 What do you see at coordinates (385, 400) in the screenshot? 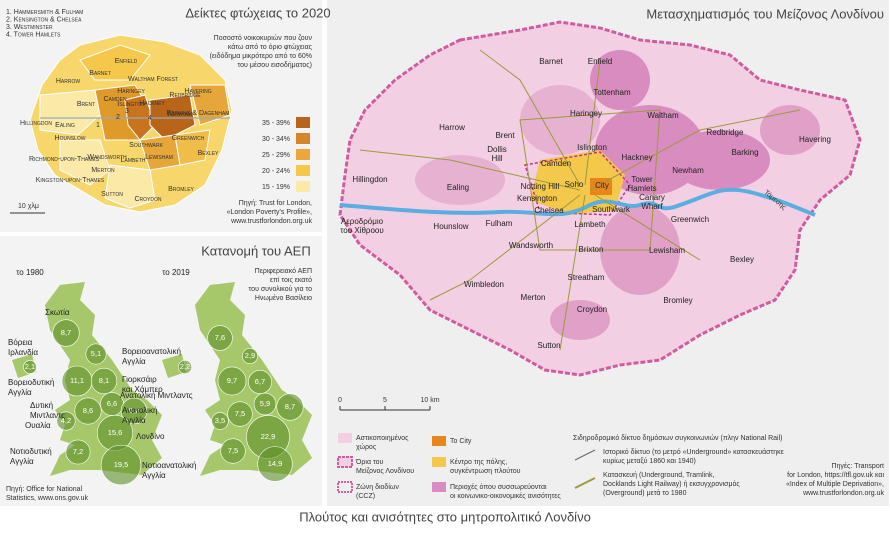
I see `scale-label: 5` at bounding box center [385, 400].